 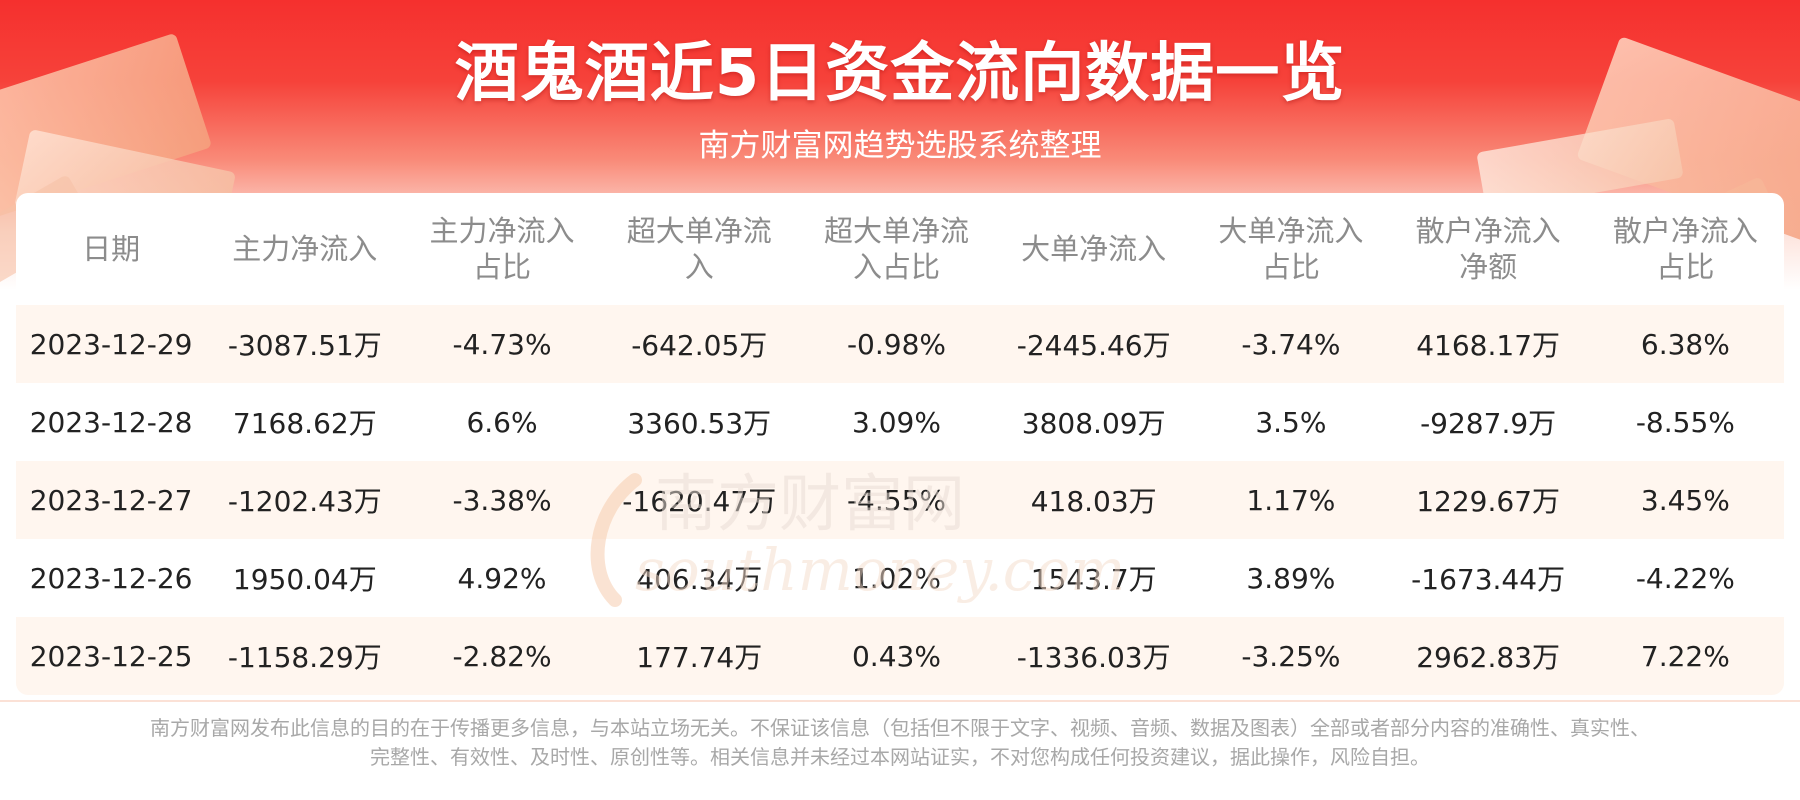 I want to click on column-header: 主力净流入, so click(x=304, y=249).